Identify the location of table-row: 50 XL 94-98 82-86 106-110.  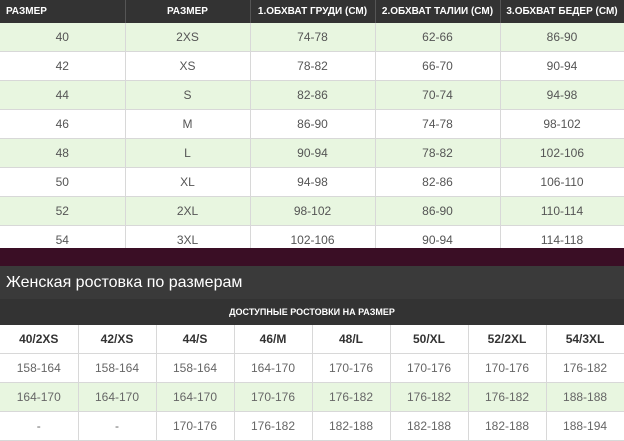
(312, 182).